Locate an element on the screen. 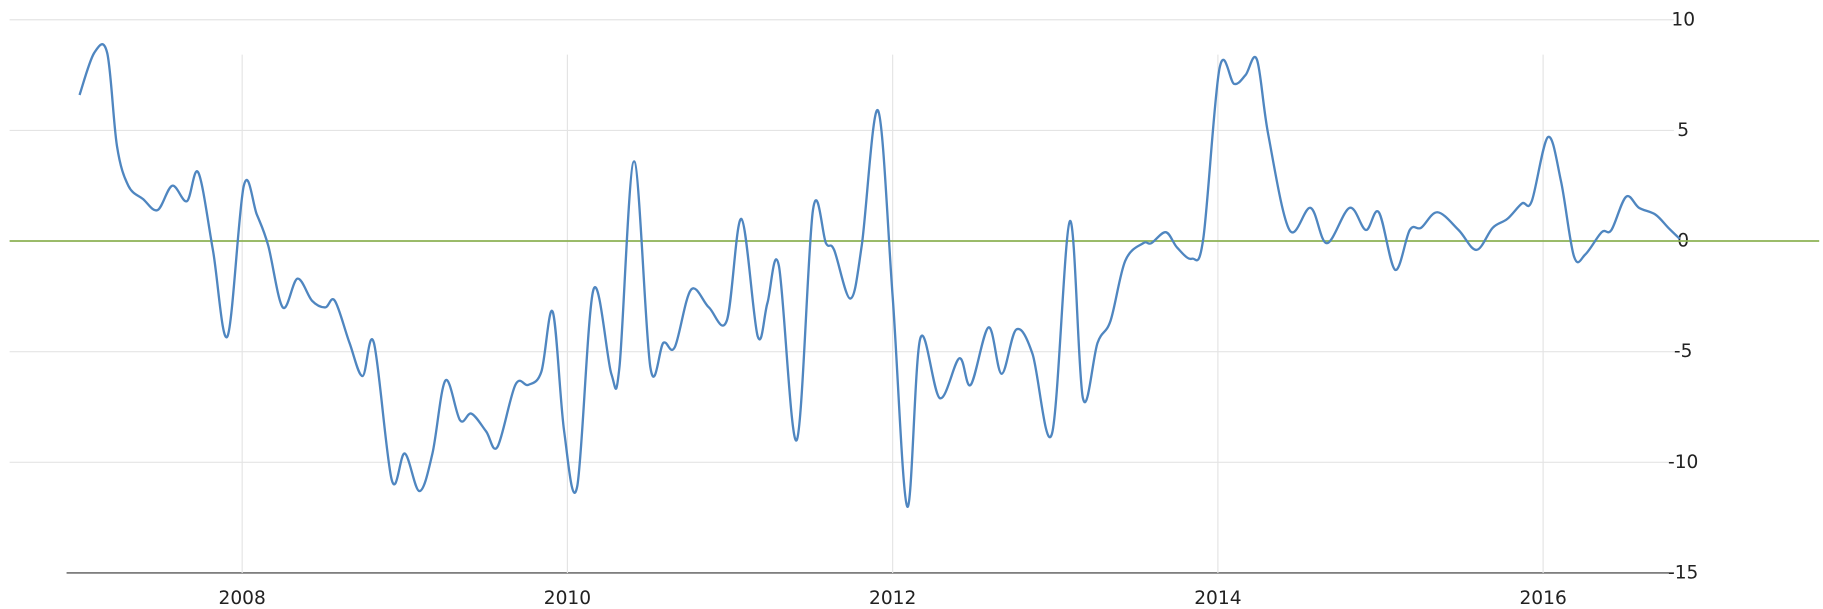  y-tick-label: 10 is located at coordinates (1683, 19).